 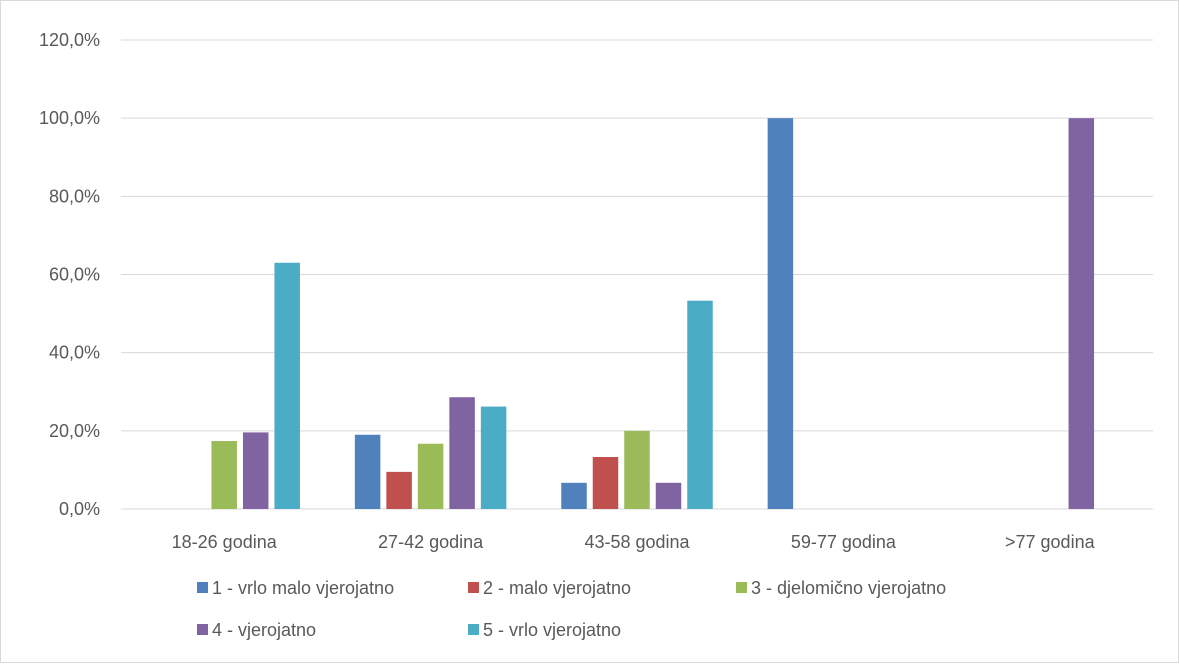 I want to click on legend-label: 2 - malo vjerojatno, so click(x=557, y=588).